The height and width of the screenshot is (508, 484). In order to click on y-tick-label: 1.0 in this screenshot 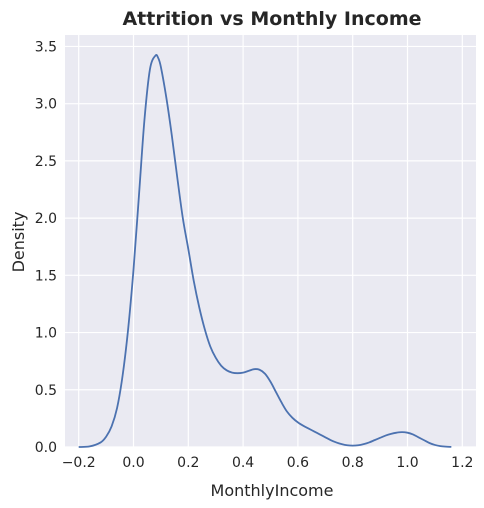, I will do `click(46, 334)`.